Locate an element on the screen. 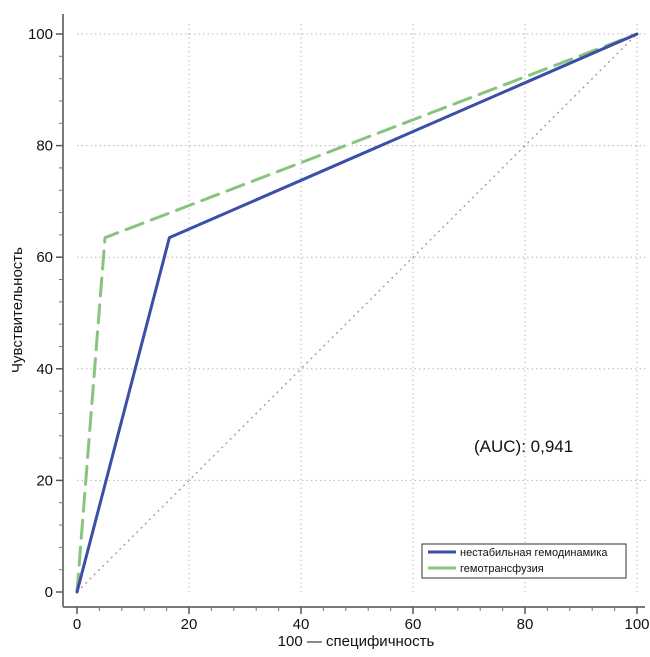  x-tick-label-0: 0 is located at coordinates (77, 624).